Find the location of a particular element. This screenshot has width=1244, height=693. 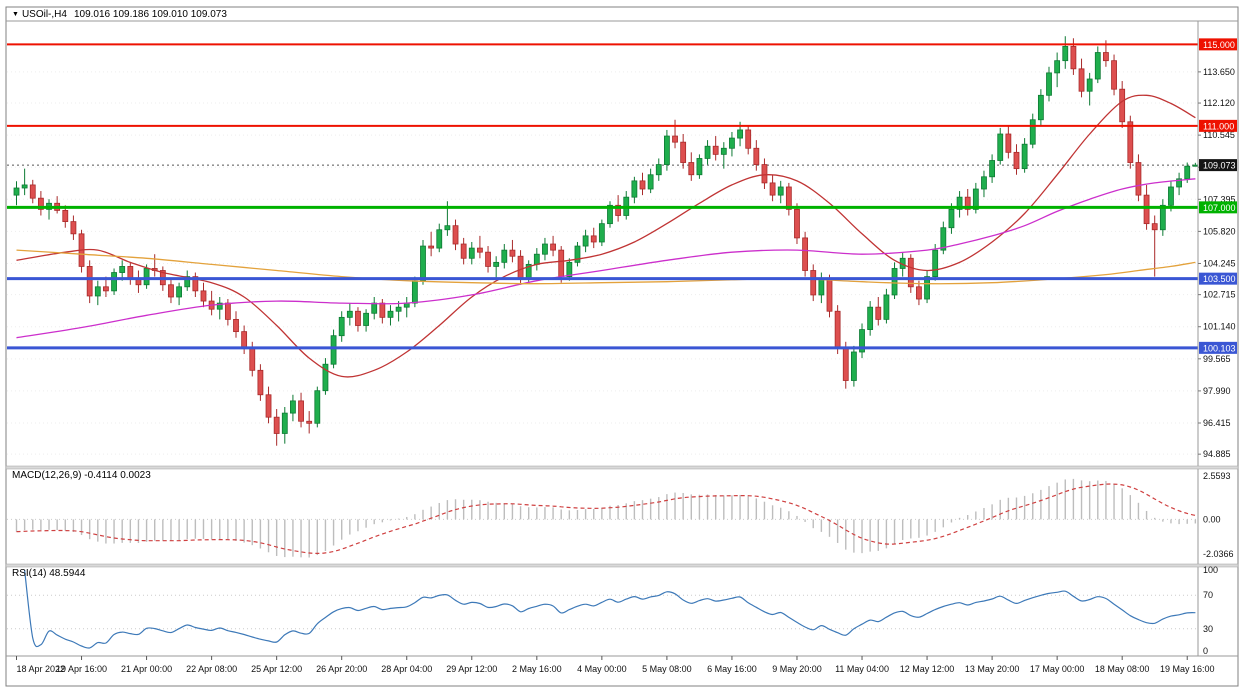

price-line-label: 115.000 is located at coordinates (1218, 44).